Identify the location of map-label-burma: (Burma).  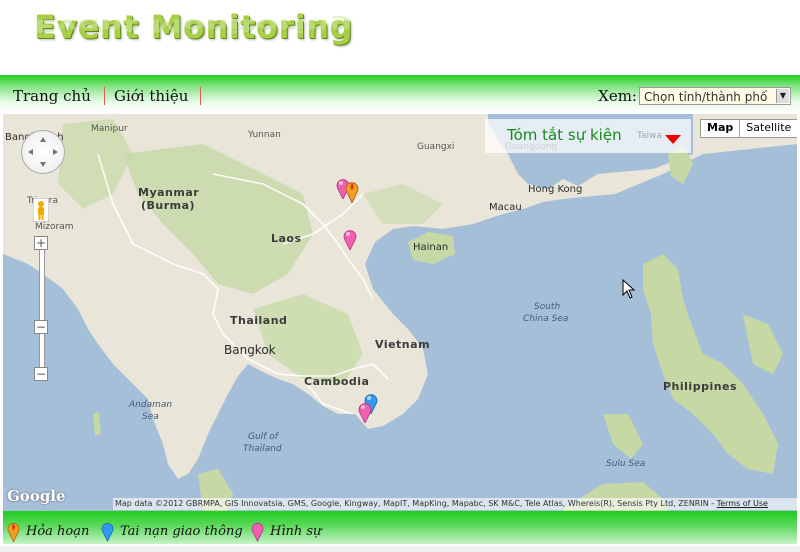
(168, 205).